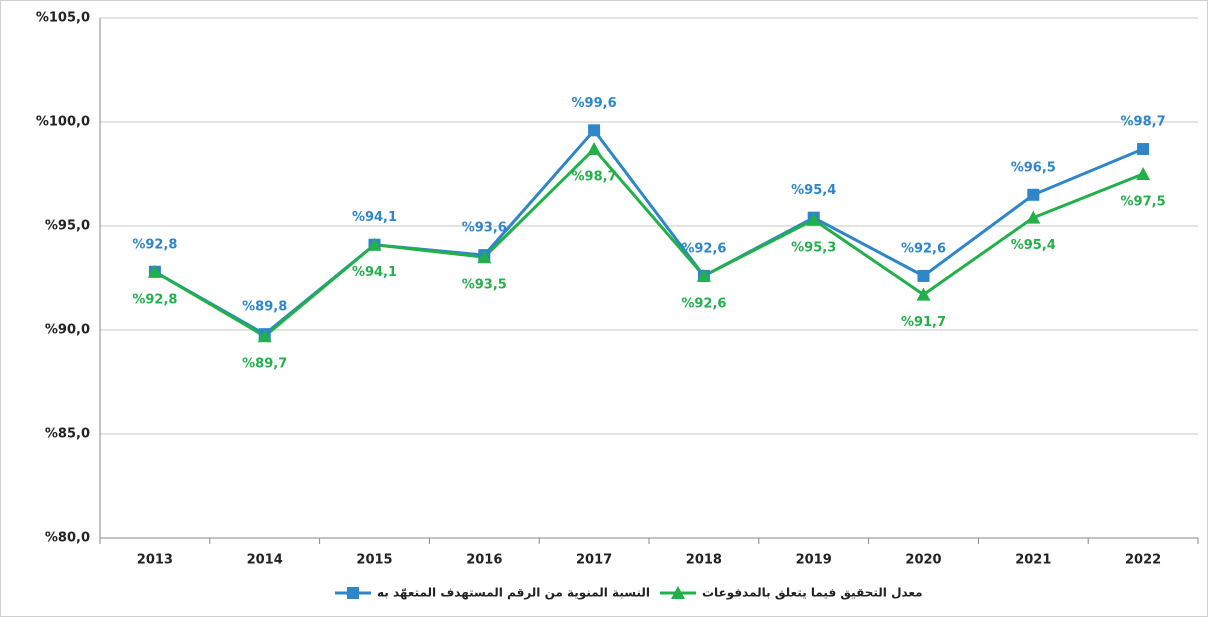 Image resolution: width=1208 pixels, height=617 pixels. Describe the element at coordinates (374, 560) in the screenshot. I see `x-tick-label: 2015` at that location.